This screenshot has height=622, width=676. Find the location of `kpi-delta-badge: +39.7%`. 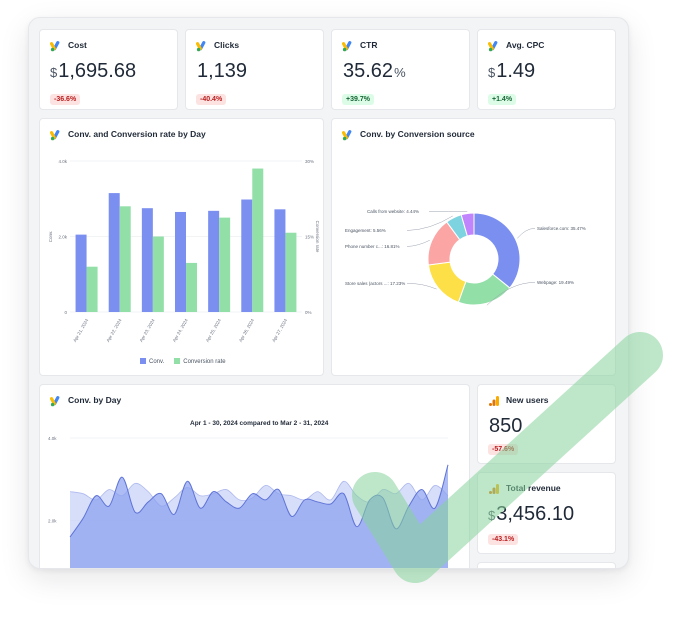

kpi-delta-badge: +39.7% is located at coordinates (358, 99).